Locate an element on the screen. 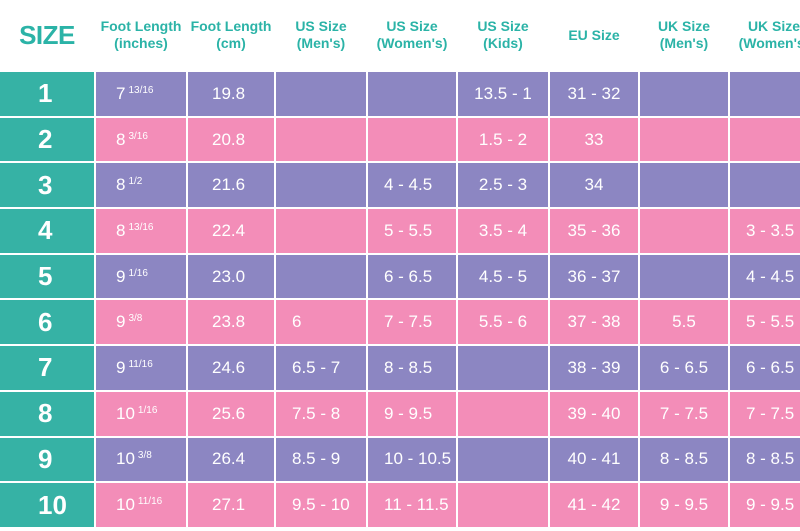 The height and width of the screenshot is (531, 800). inch-whole: 7 is located at coordinates (121, 93).